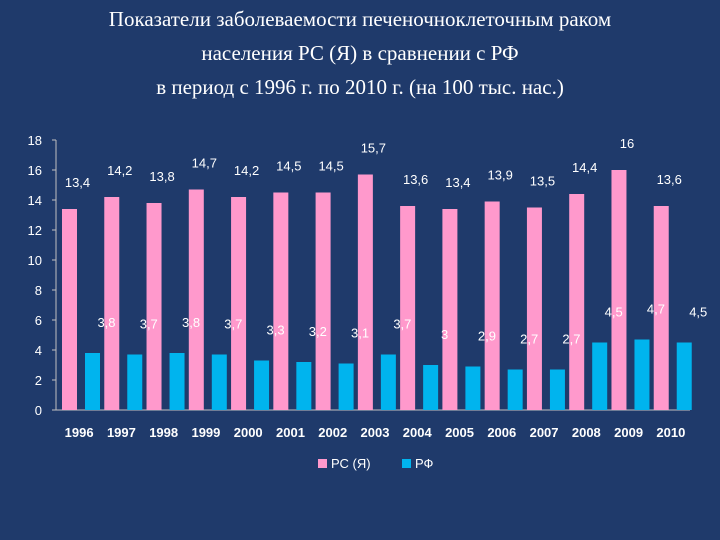 This screenshot has height=540, width=720. What do you see at coordinates (628, 432) in the screenshot?
I see `x-tick-label: 2009` at bounding box center [628, 432].